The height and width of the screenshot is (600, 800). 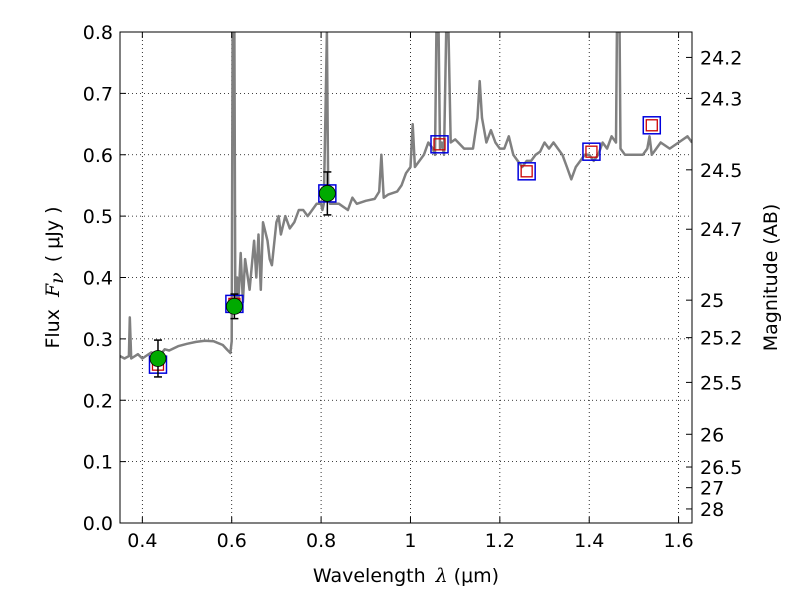 I want to click on y-tick-label: 0.3, so click(x=98, y=340).